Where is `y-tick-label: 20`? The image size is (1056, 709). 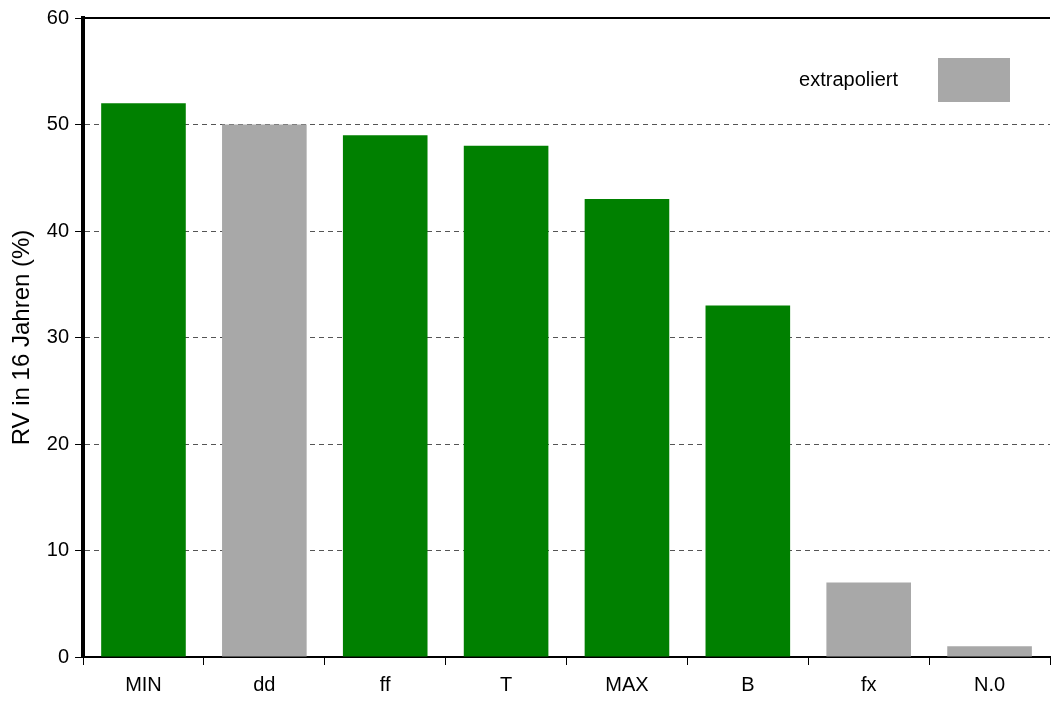
y-tick-label: 20 is located at coordinates (58, 442).